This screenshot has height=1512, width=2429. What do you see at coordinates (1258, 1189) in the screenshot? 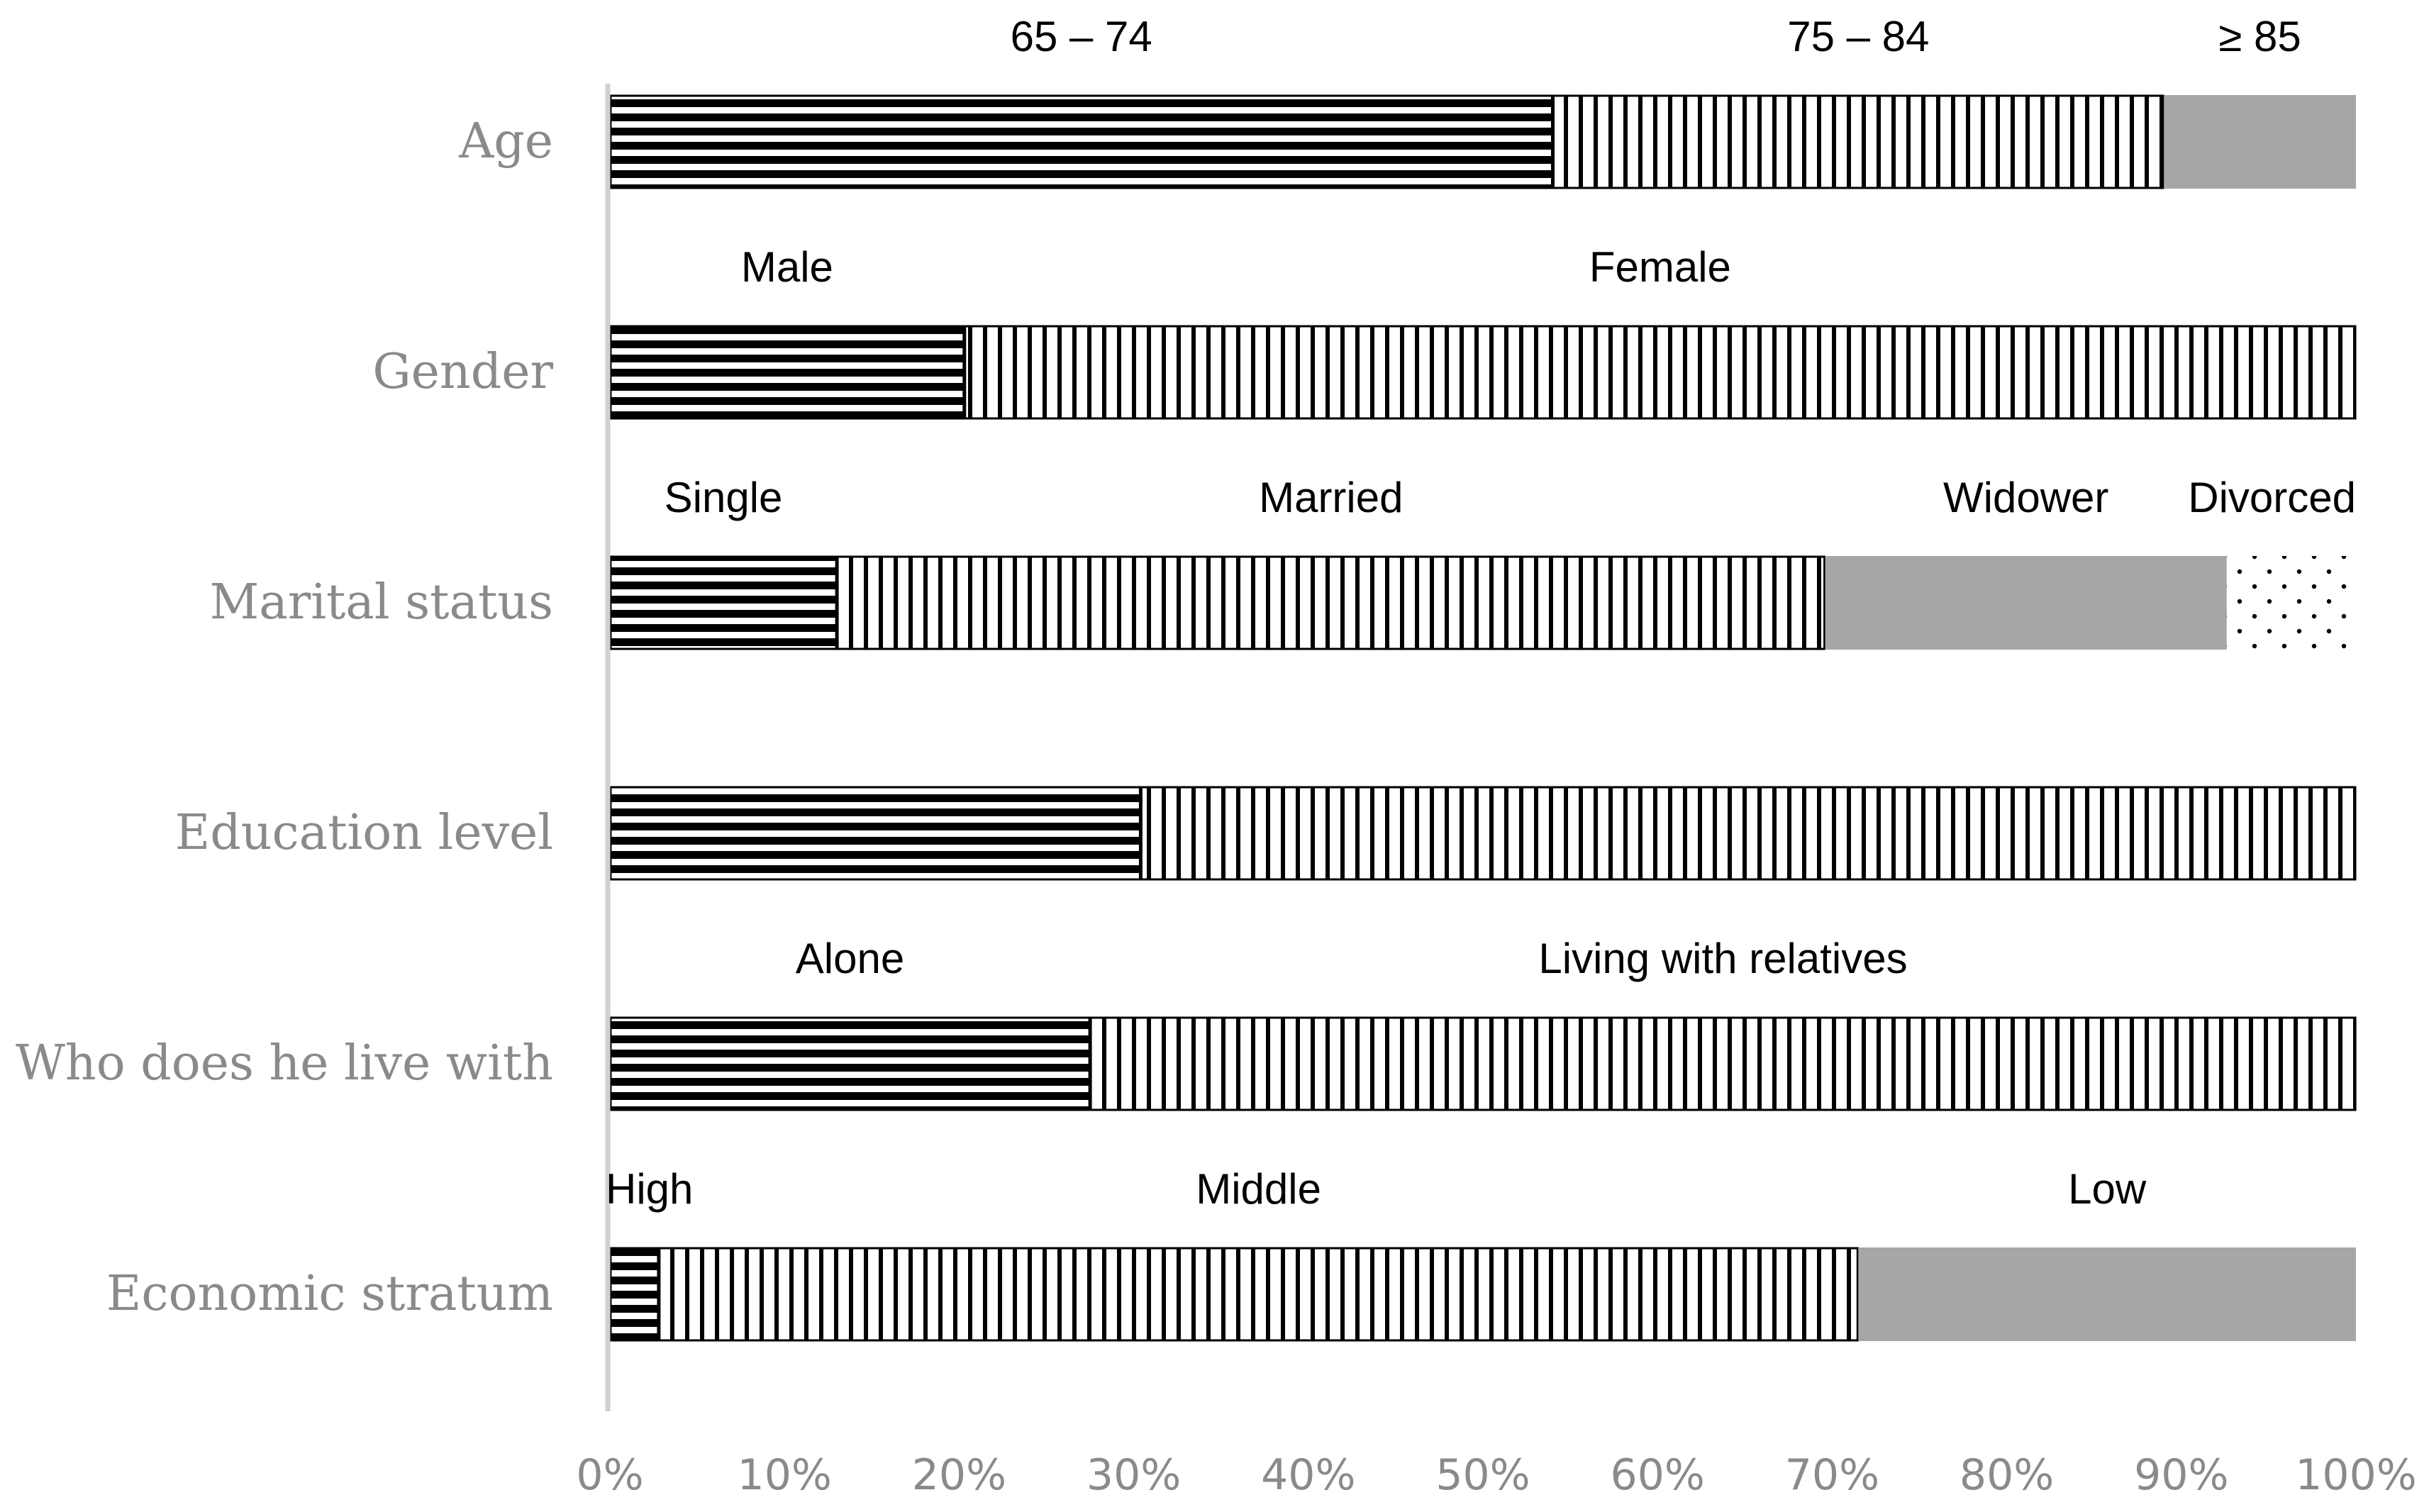
I see `segment-label-economic-stratum-middle: Middle` at bounding box center [1258, 1189].